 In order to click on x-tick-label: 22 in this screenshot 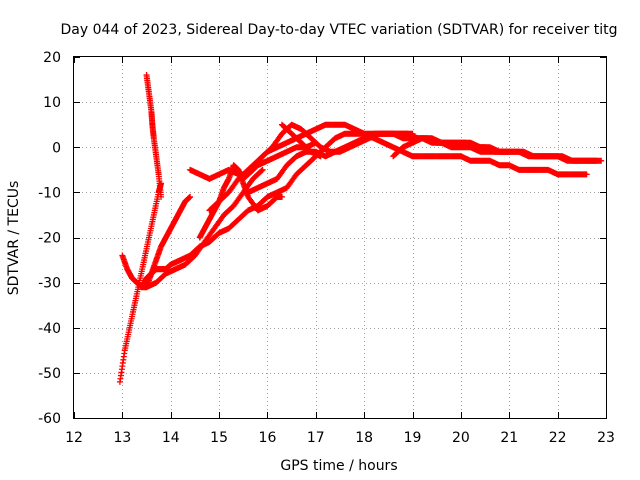, I will do `click(558, 438)`.